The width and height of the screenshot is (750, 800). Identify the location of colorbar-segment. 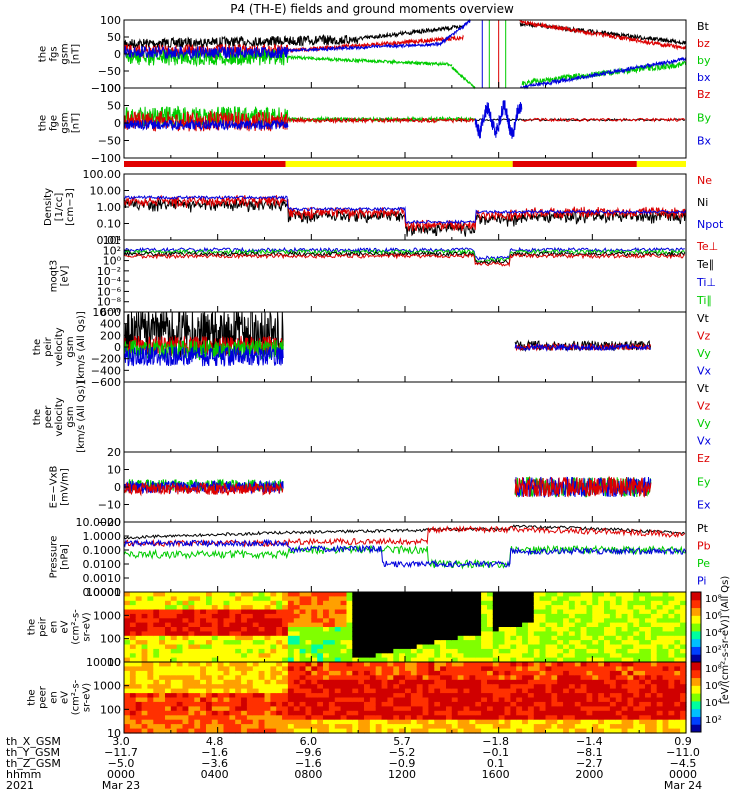
(696, 604).